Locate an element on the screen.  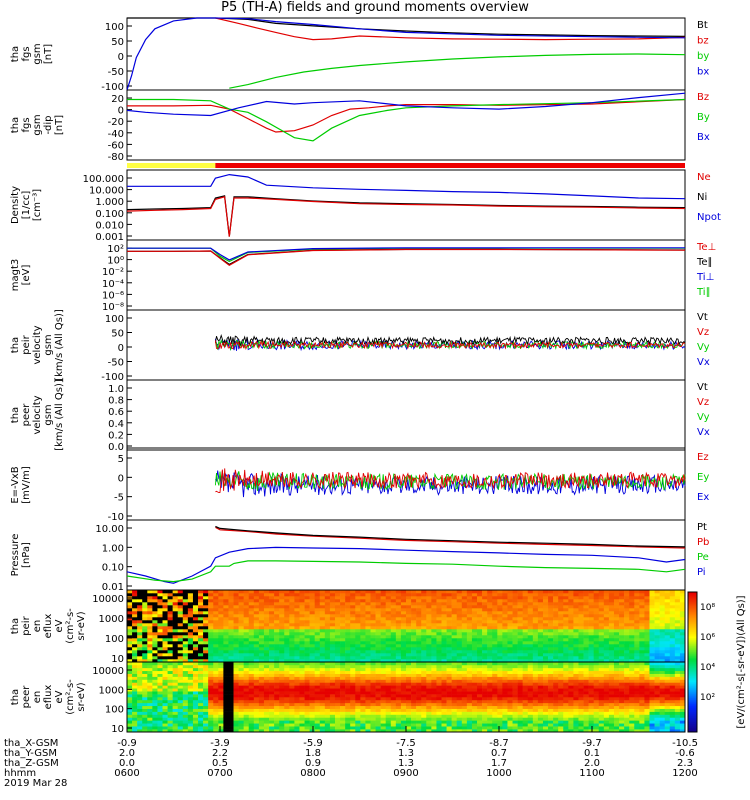
y-tick-label: 10⁻² is located at coordinates (113, 272).